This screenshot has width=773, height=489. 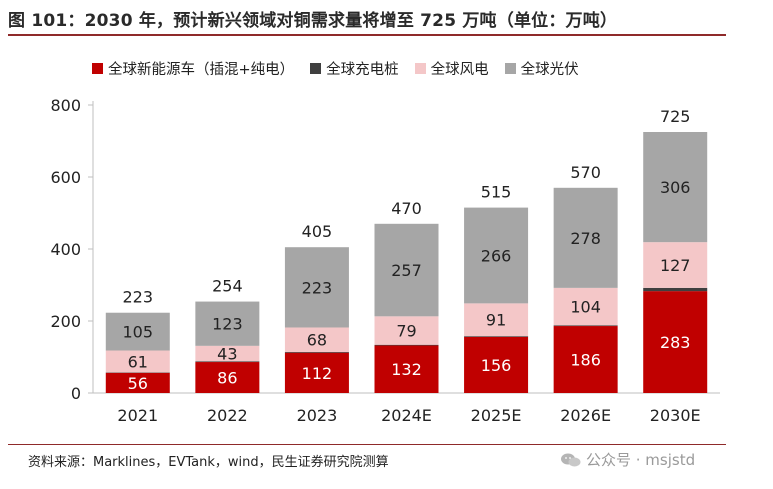 What do you see at coordinates (65, 177) in the screenshot?
I see `y-tick-label: 600` at bounding box center [65, 177].